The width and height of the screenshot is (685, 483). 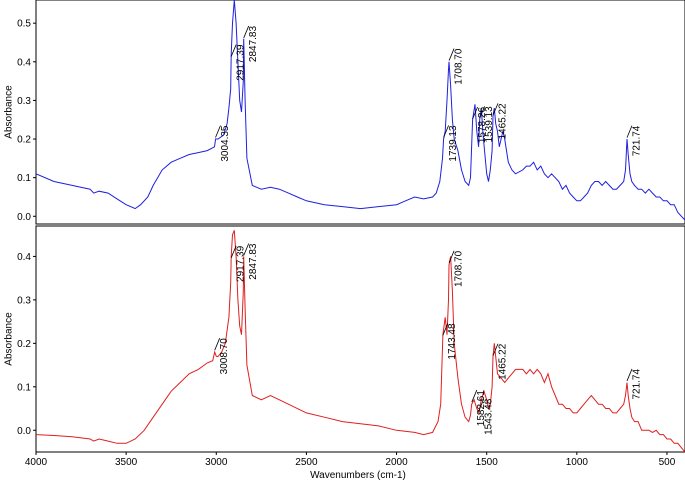 What do you see at coordinates (225, 143) in the screenshot?
I see `peak-label: 3004.35` at bounding box center [225, 143].